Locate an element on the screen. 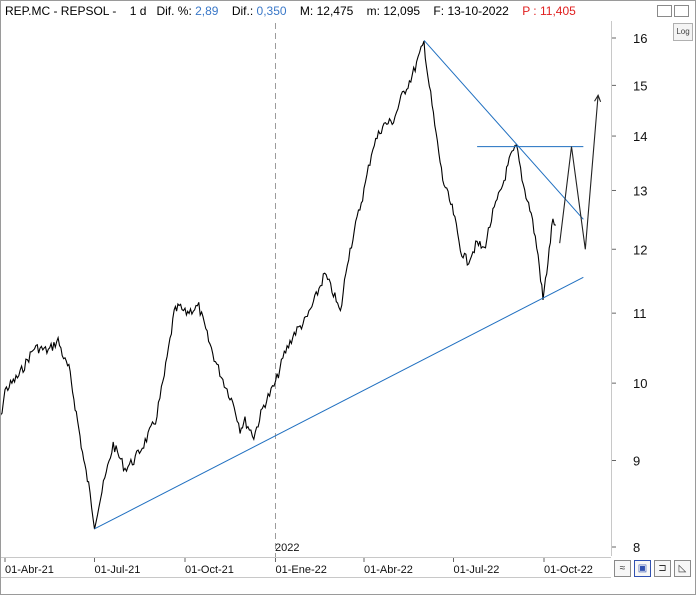 This screenshot has height=595, width=696. wave-icon: ≈ is located at coordinates (622, 568).